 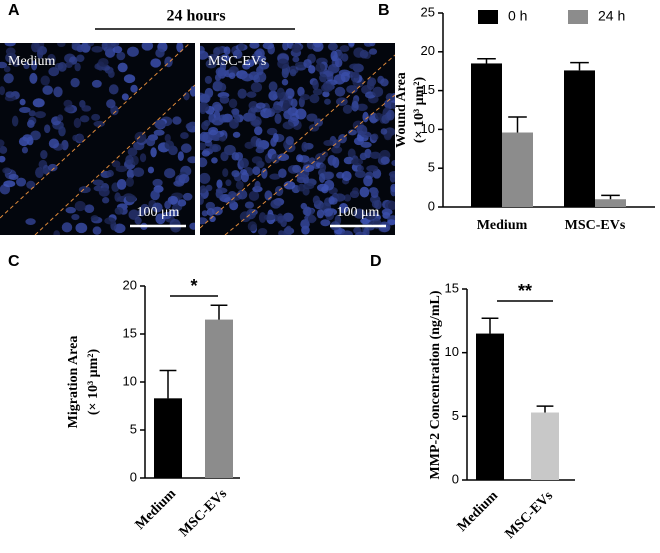 What do you see at coordinates (502, 225) in the screenshot?
I see `x-tick-label: Medium` at bounding box center [502, 225].